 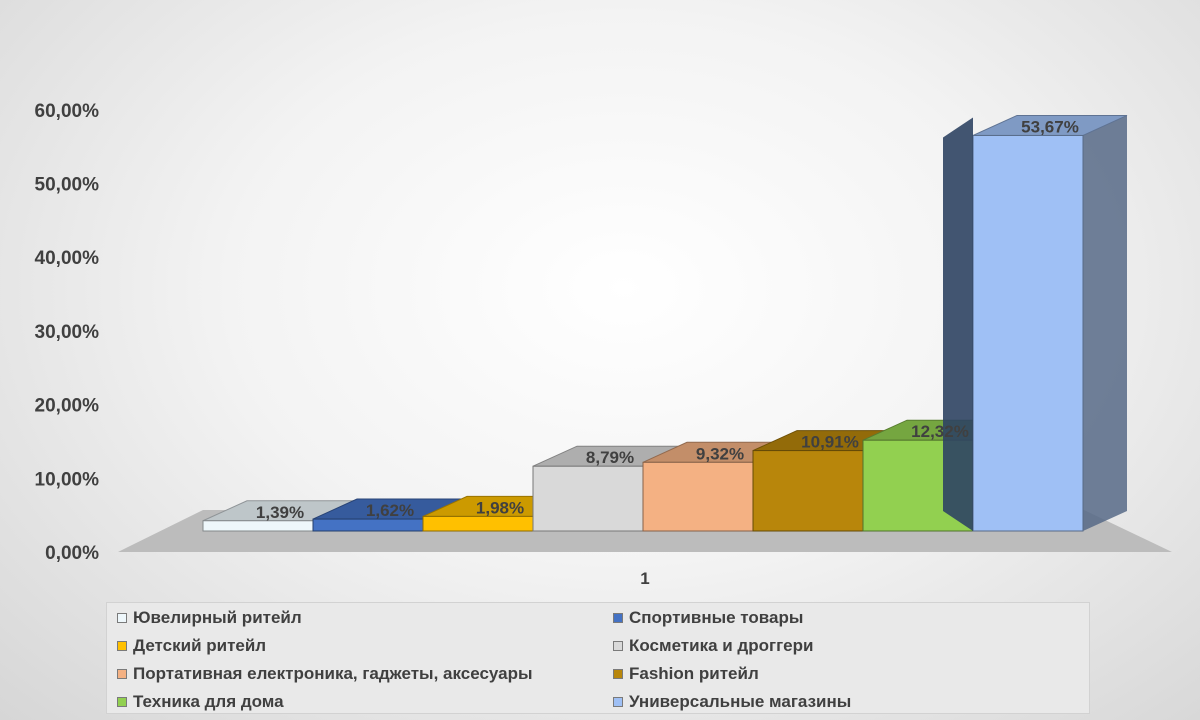 I want to click on data-label: 1,98%, so click(x=500, y=507).